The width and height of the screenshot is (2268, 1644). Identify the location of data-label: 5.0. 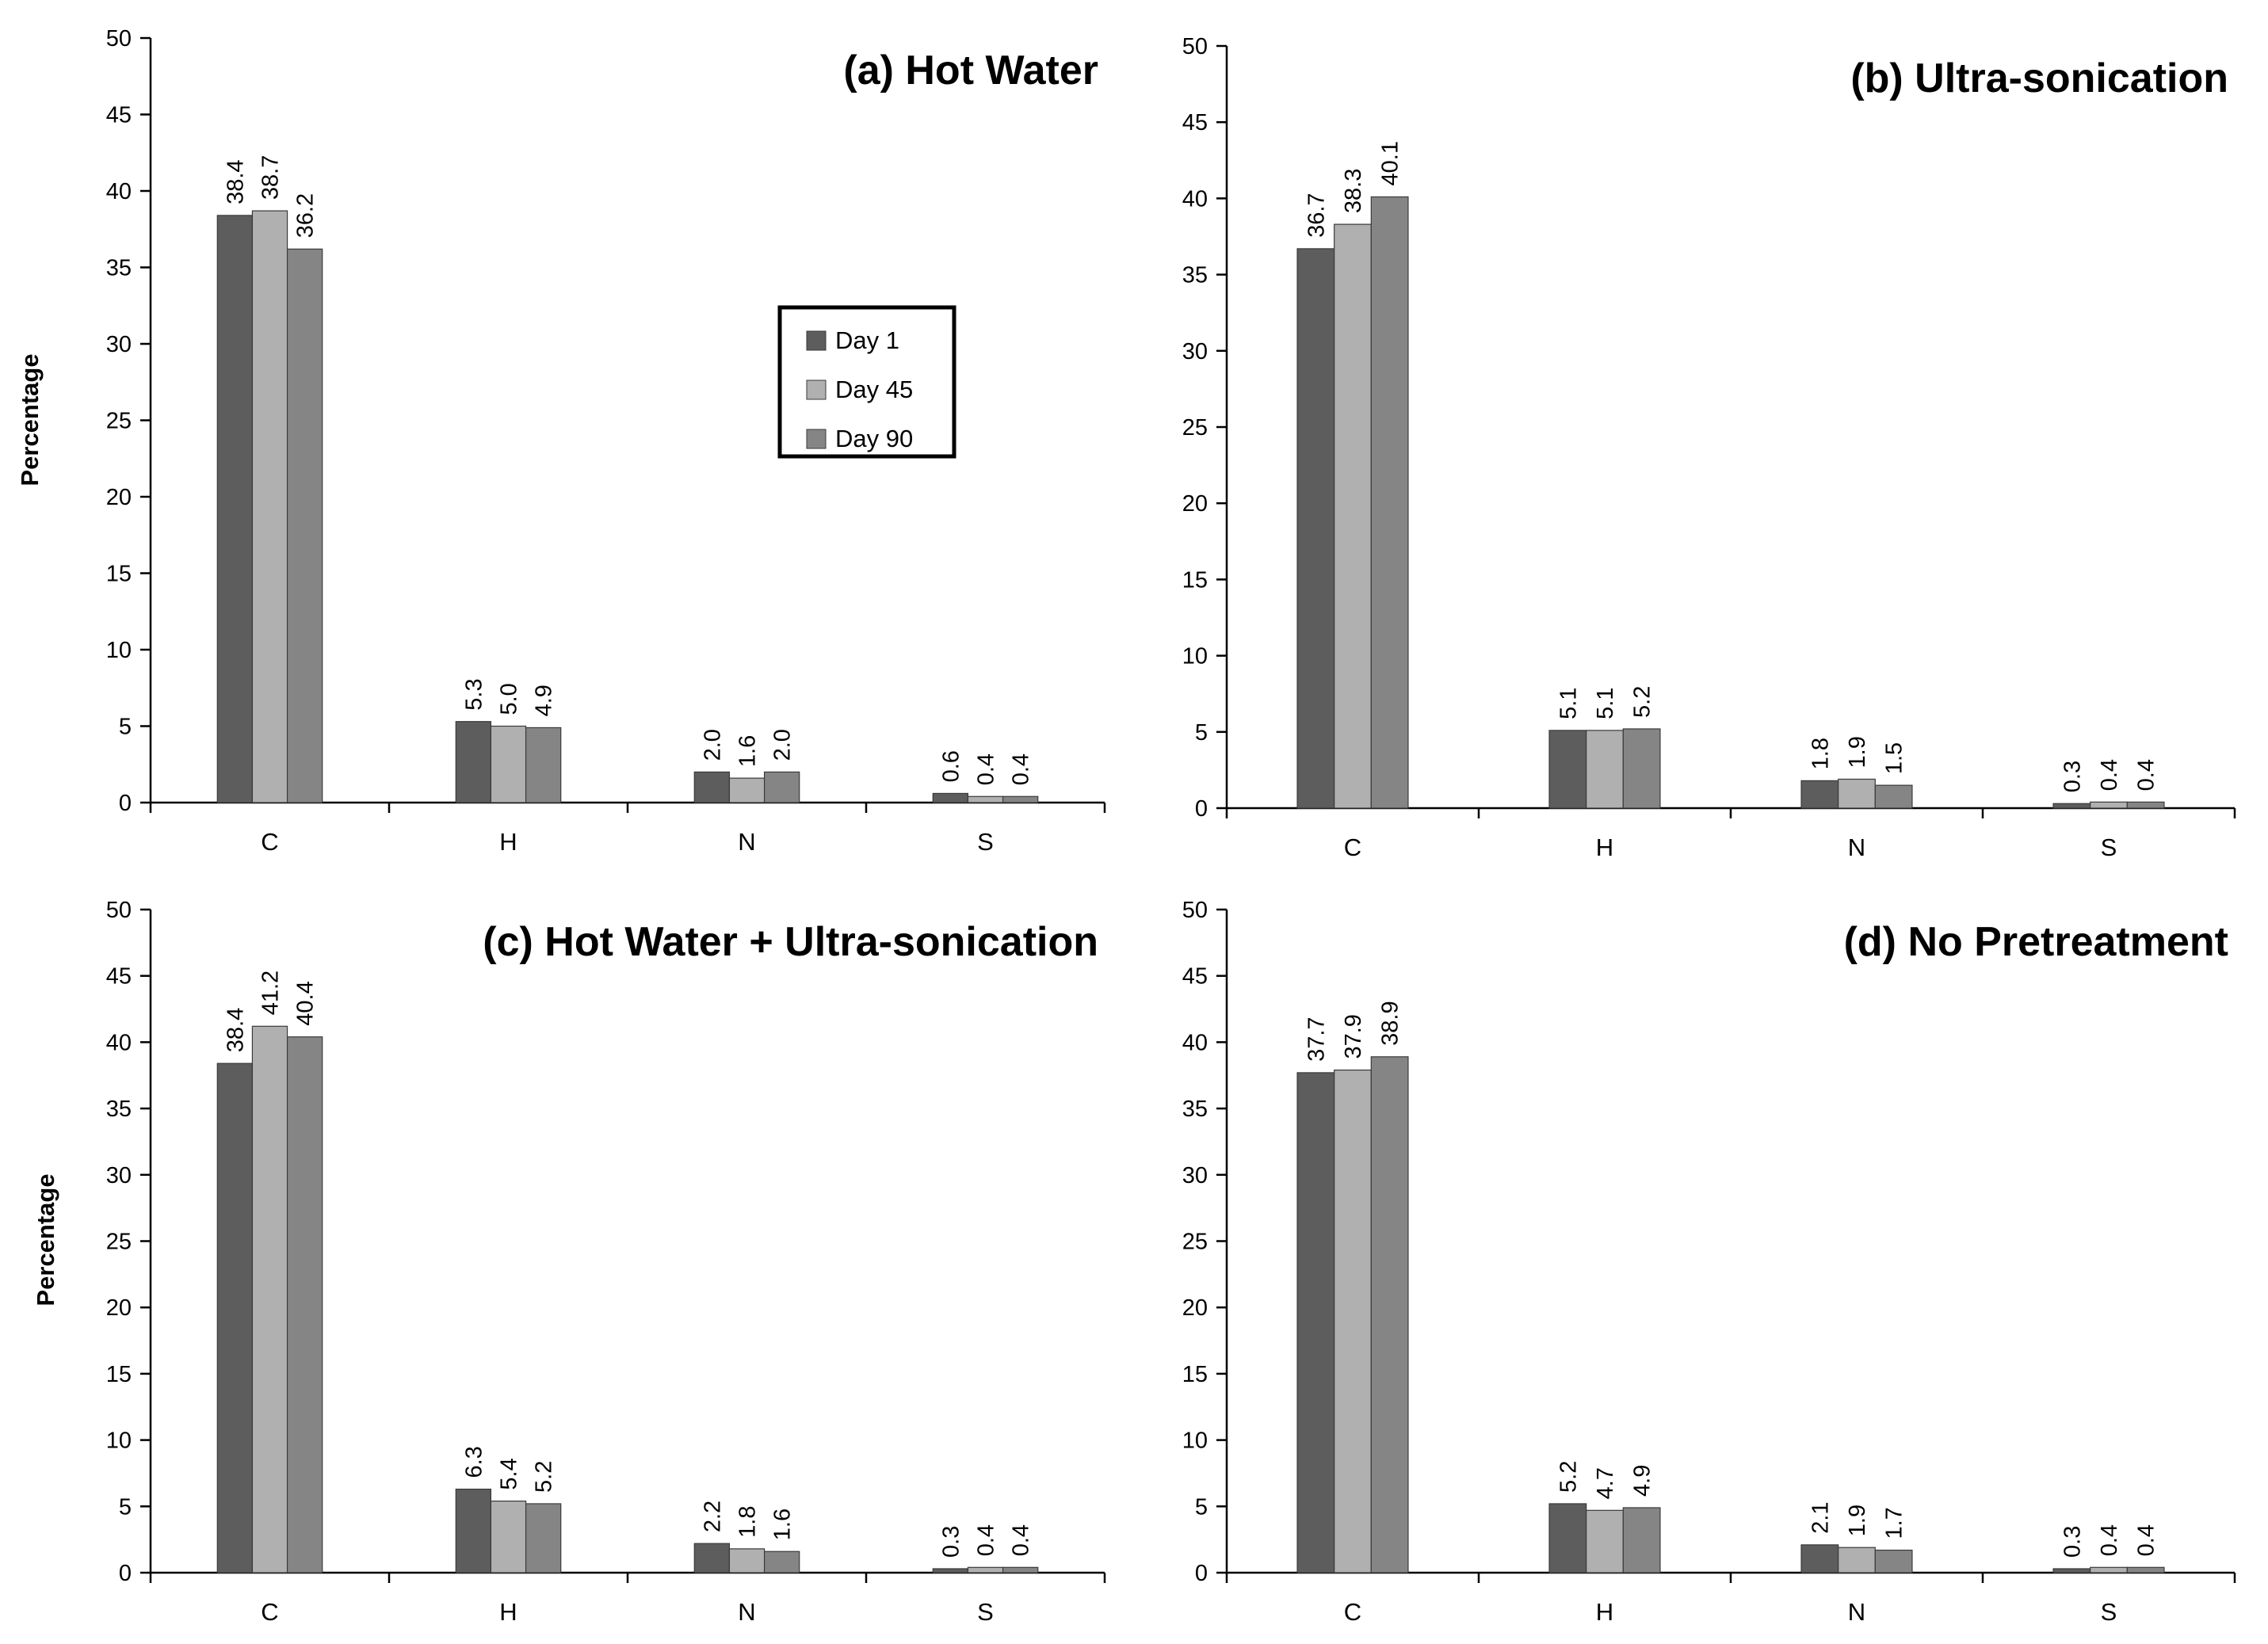
(509, 699).